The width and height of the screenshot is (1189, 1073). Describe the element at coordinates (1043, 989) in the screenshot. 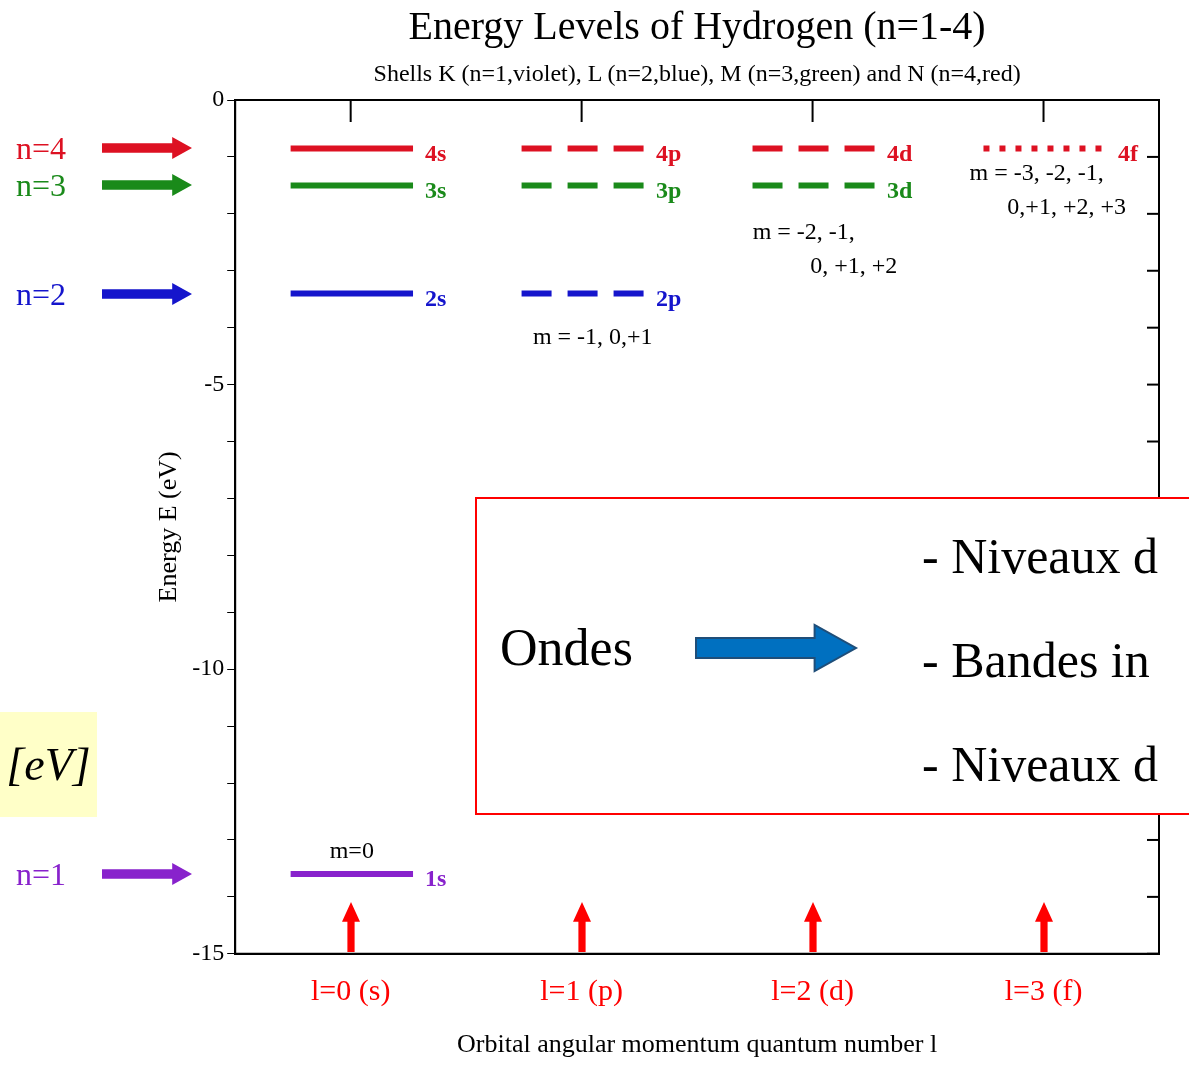

I see `x-tick-label: l=3 (f)` at that location.